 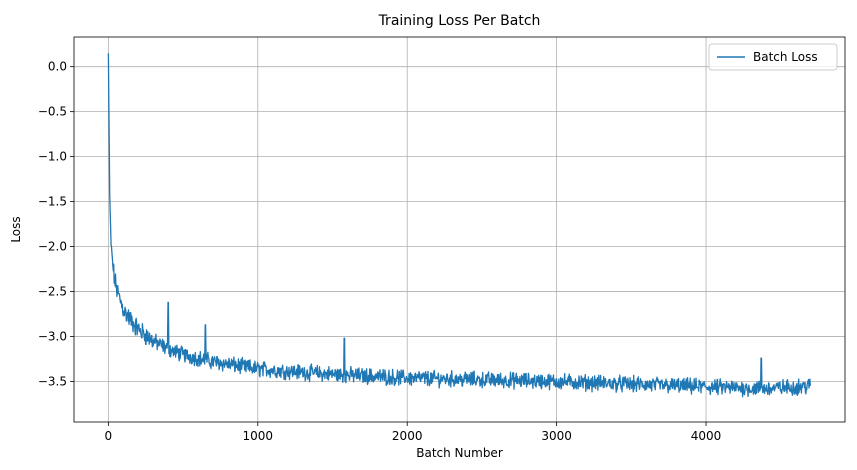 I want to click on y-tick-label: 0.0, so click(x=57, y=67).